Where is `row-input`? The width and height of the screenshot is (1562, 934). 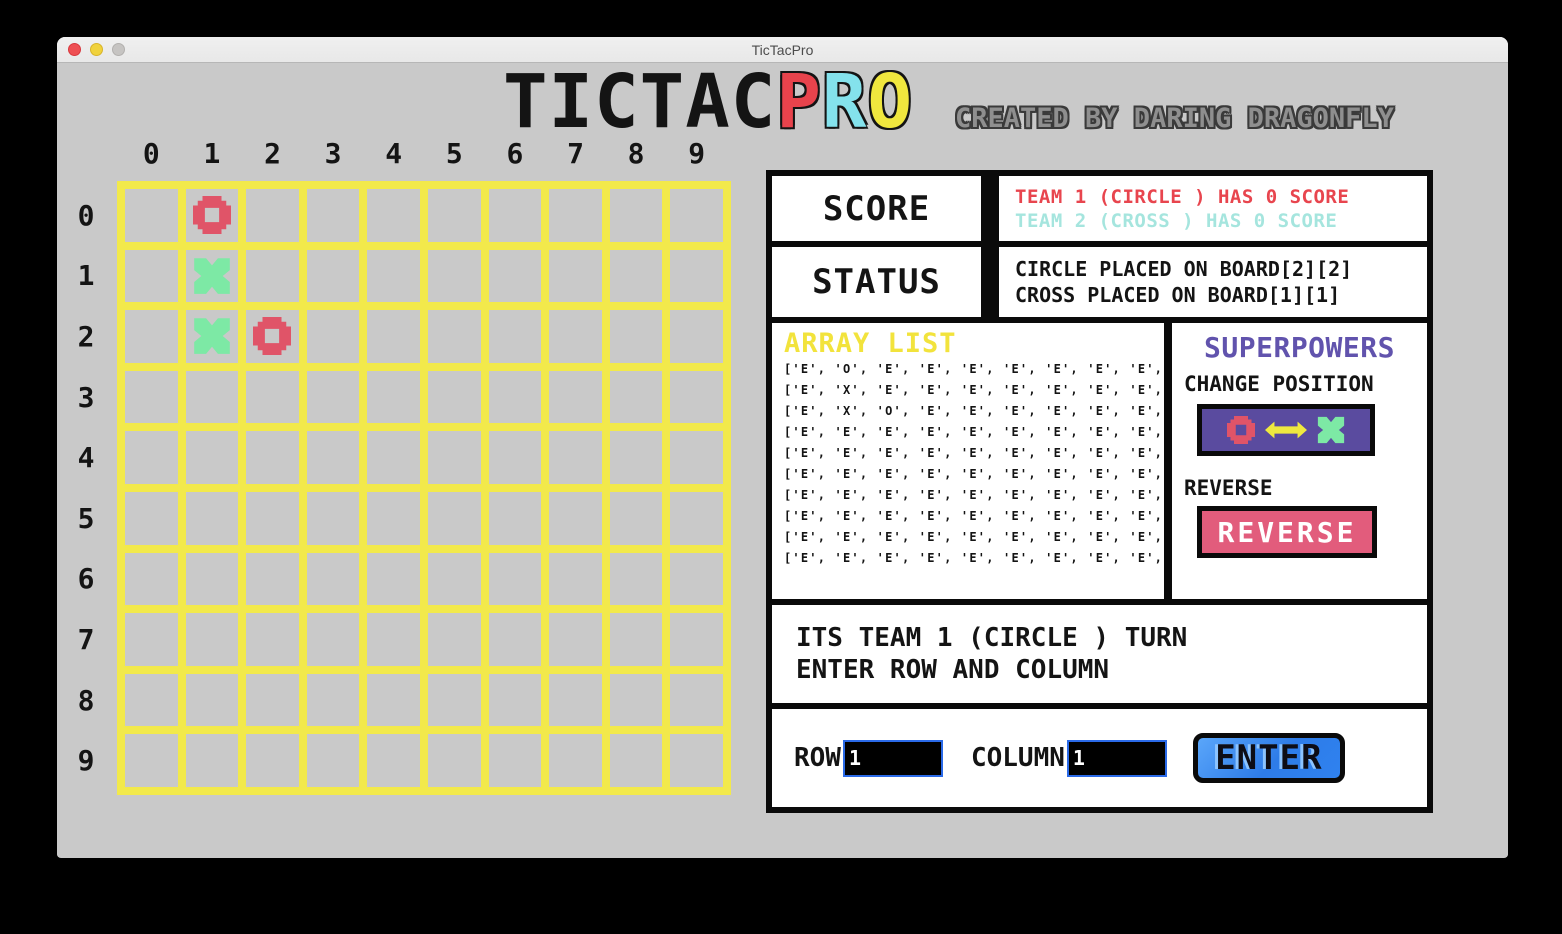
row-input is located at coordinates (892, 758).